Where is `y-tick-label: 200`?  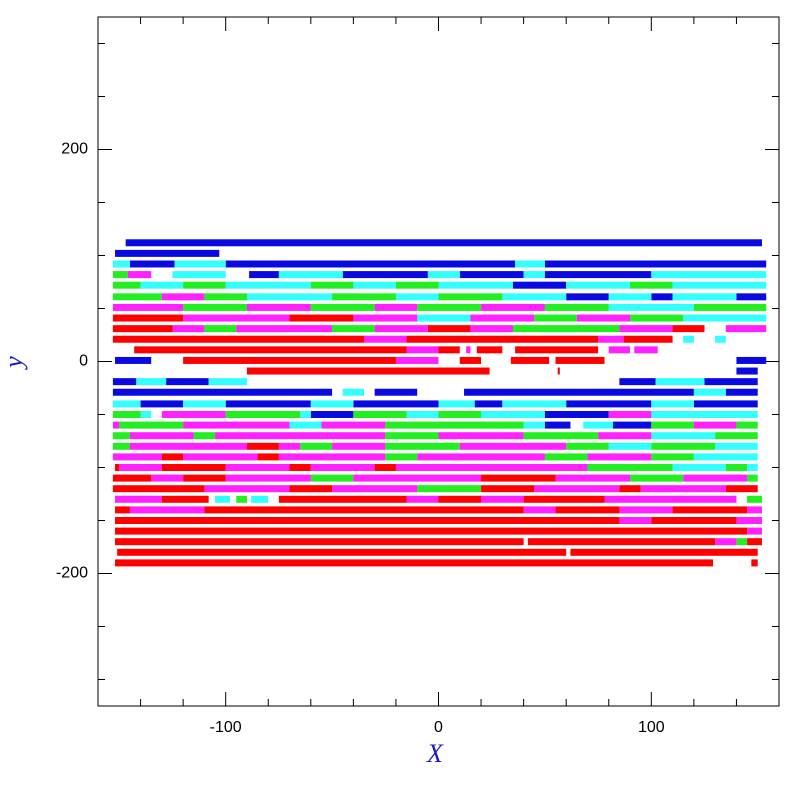 y-tick-label: 200 is located at coordinates (74, 149).